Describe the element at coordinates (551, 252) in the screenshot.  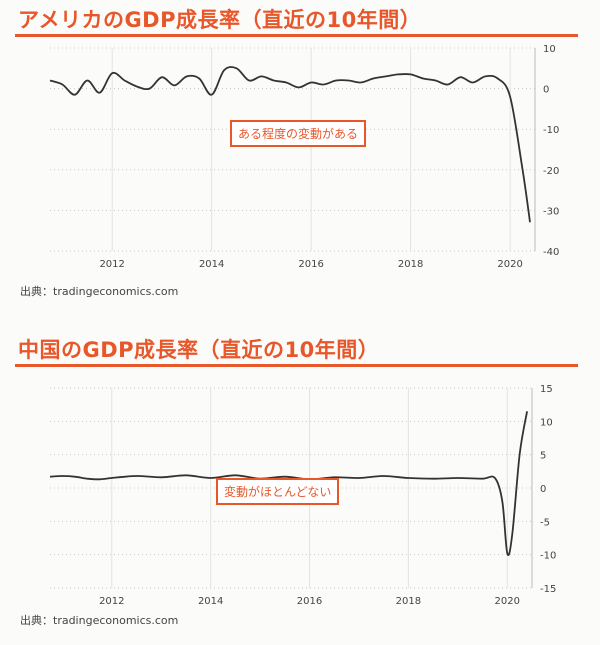
I see `y-tick-label: -40` at that location.